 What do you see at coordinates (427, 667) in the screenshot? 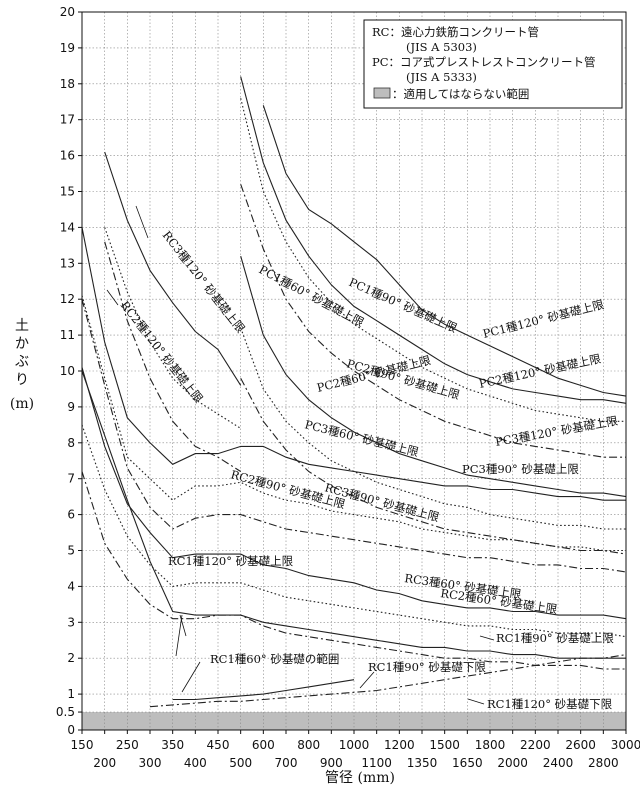
I see `annotation-5: RC1種90° 砂基礎下限` at bounding box center [427, 667].